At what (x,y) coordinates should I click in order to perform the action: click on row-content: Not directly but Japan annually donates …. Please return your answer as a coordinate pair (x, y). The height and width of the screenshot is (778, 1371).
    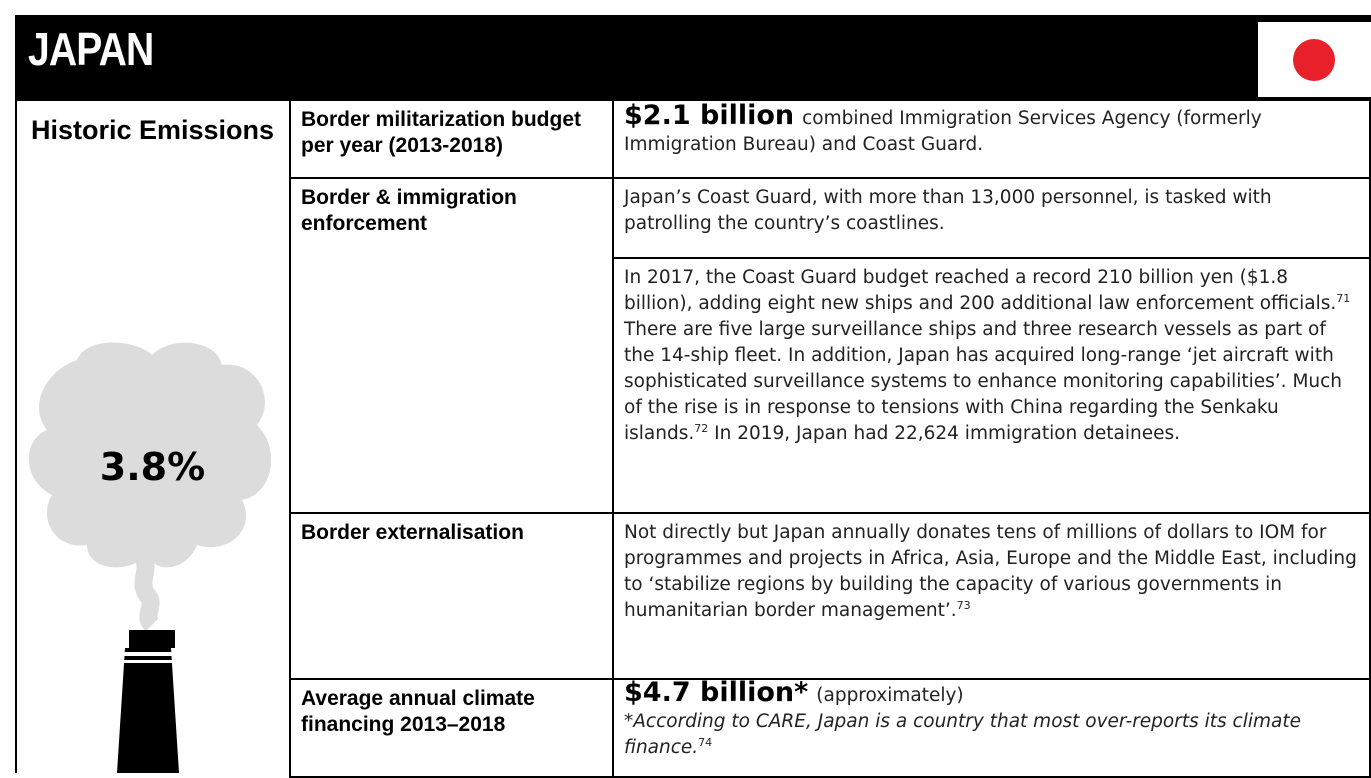
    Looking at the image, I should click on (991, 596).